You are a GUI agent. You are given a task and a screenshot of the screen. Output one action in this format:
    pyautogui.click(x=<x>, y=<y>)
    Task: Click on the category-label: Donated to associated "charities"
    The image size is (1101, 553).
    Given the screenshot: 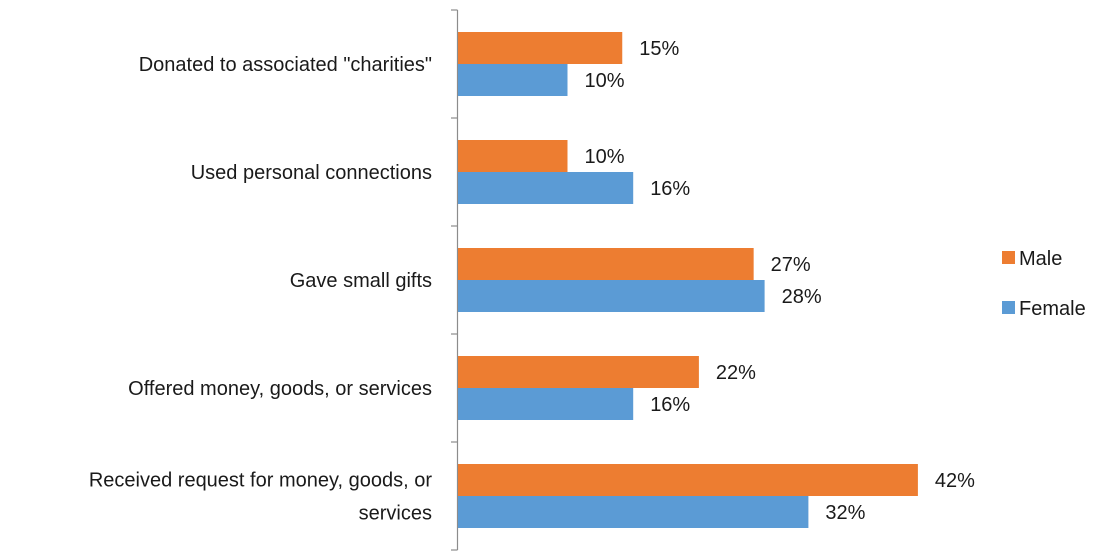 What is the action you would take?
    pyautogui.click(x=285, y=65)
    